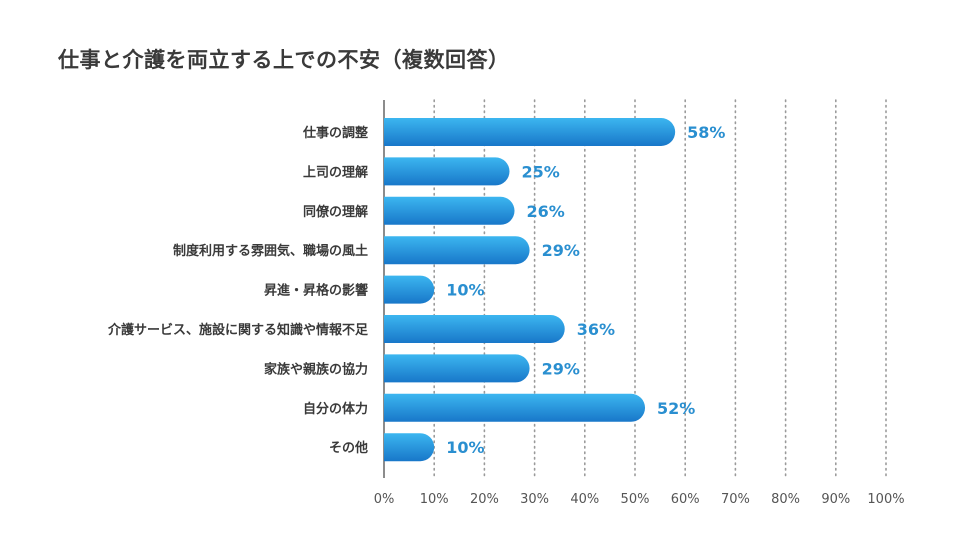 The height and width of the screenshot is (555, 960). I want to click on category-label: 制度利用する雰囲気、職場の風土, so click(270, 251).